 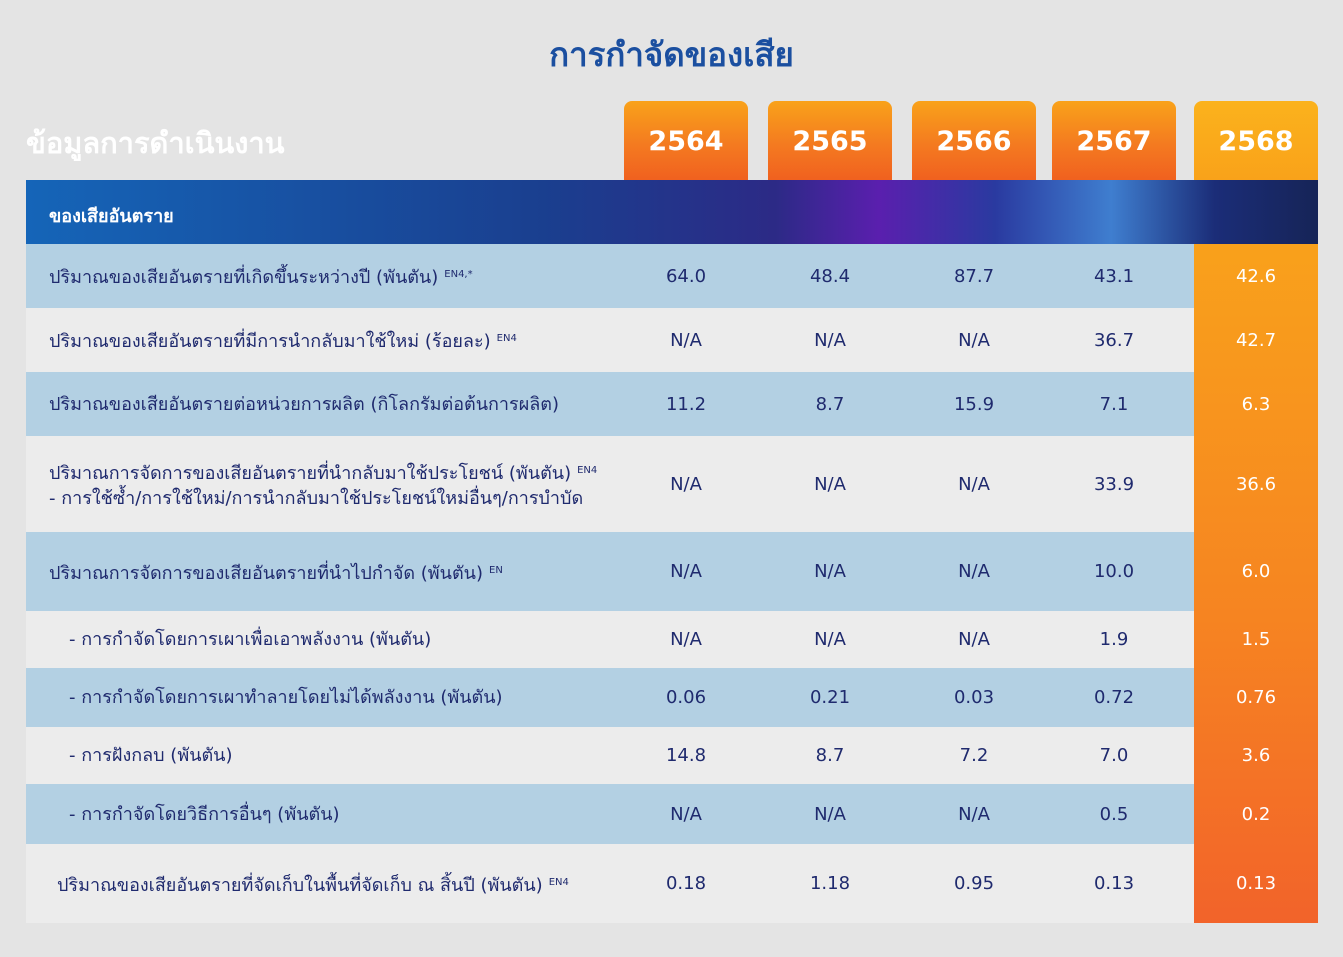 I want to click on table-cell: 87.7, so click(x=974, y=276).